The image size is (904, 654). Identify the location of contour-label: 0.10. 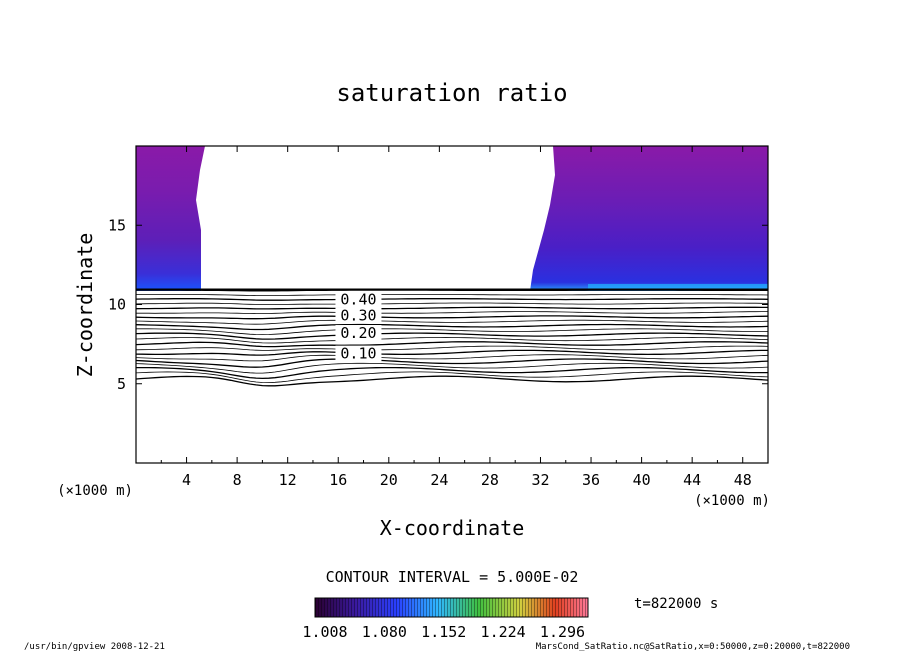
(358, 354).